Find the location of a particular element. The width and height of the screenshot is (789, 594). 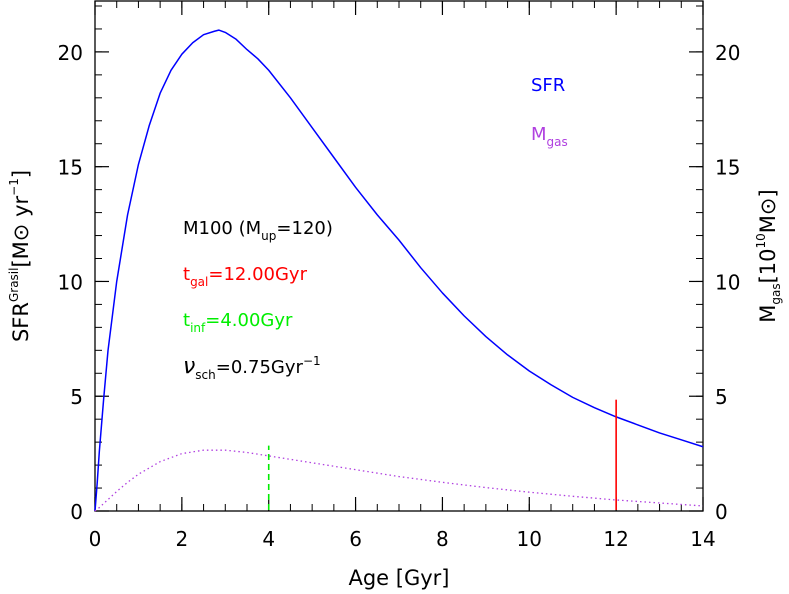

annotation-tinf: tinf=4.00Gyr is located at coordinates (238, 322).